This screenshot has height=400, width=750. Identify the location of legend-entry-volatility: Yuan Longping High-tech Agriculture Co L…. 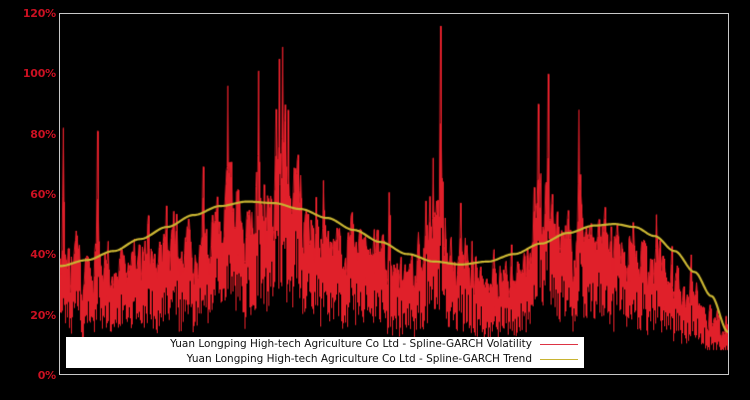
(325, 344).